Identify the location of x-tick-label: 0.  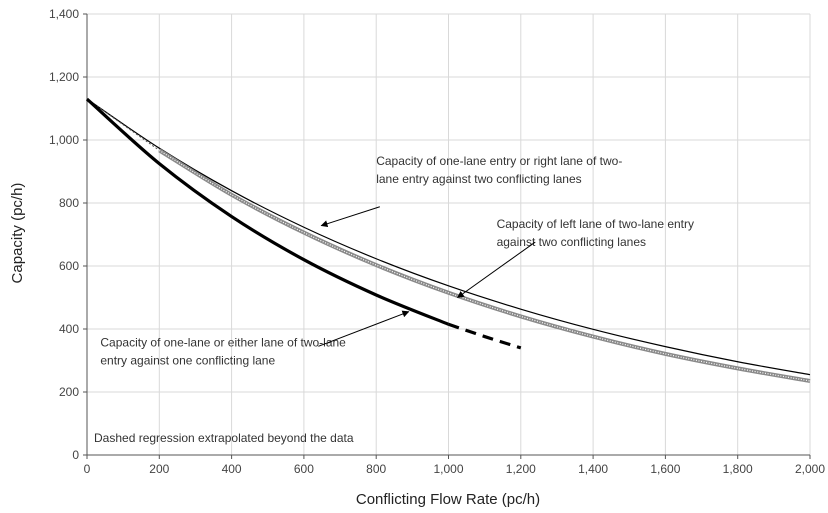
(87, 469).